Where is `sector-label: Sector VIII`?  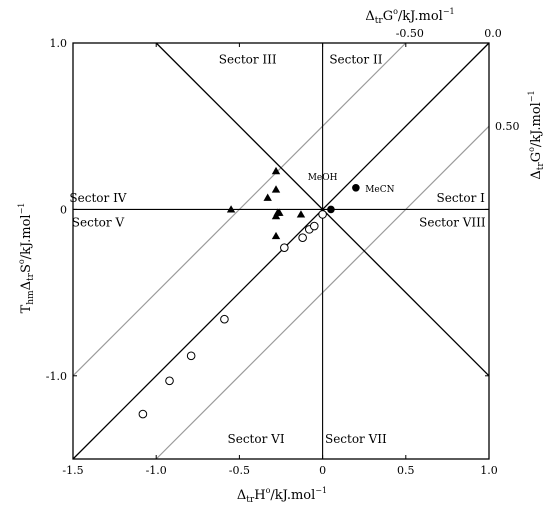 sector-label: Sector VIII is located at coordinates (452, 223).